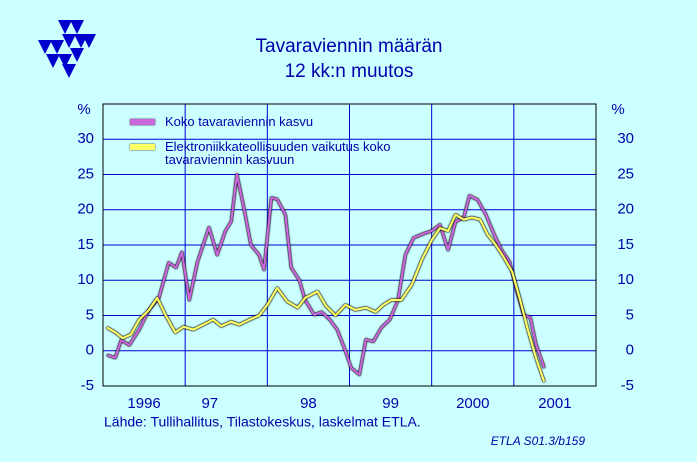 Image resolution: width=697 pixels, height=462 pixels. I want to click on y2-tick-label: 15, so click(625, 244).